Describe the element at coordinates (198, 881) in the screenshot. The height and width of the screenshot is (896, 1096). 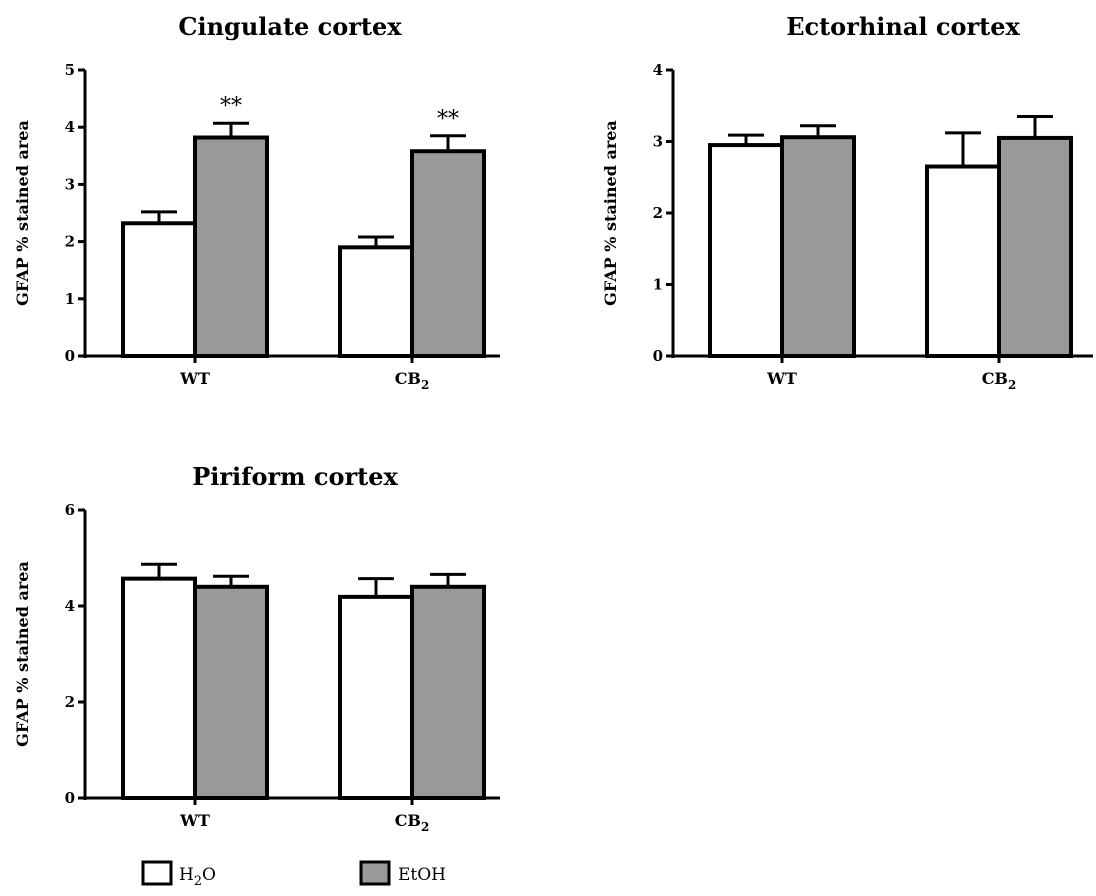
I see `legend-label-sub: 2` at that location.